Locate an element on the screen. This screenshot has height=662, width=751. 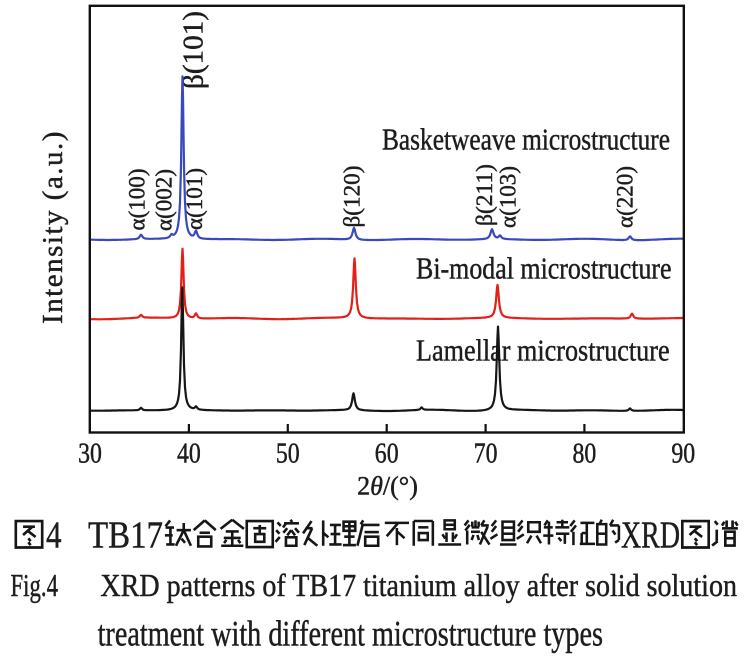
svg-text: Lamellar microstructure is located at coordinates (543, 350).